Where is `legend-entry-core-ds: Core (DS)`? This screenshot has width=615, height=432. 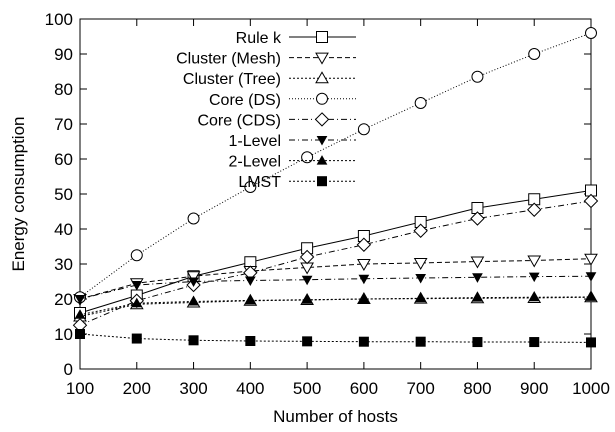
legend-entry-core-ds: Core (DS) is located at coordinates (282, 100).